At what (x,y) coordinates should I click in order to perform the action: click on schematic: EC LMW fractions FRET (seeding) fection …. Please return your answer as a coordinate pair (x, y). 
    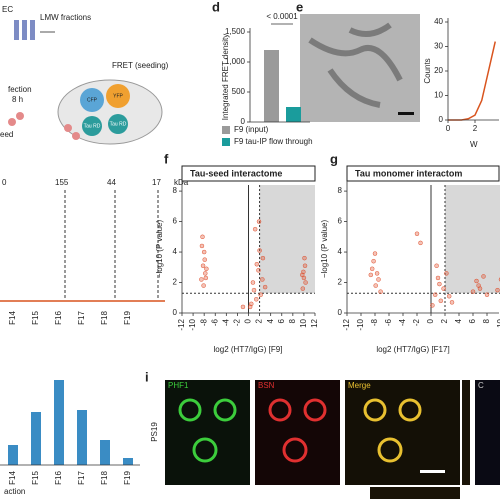
    Looking at the image, I should click on (84, 75).